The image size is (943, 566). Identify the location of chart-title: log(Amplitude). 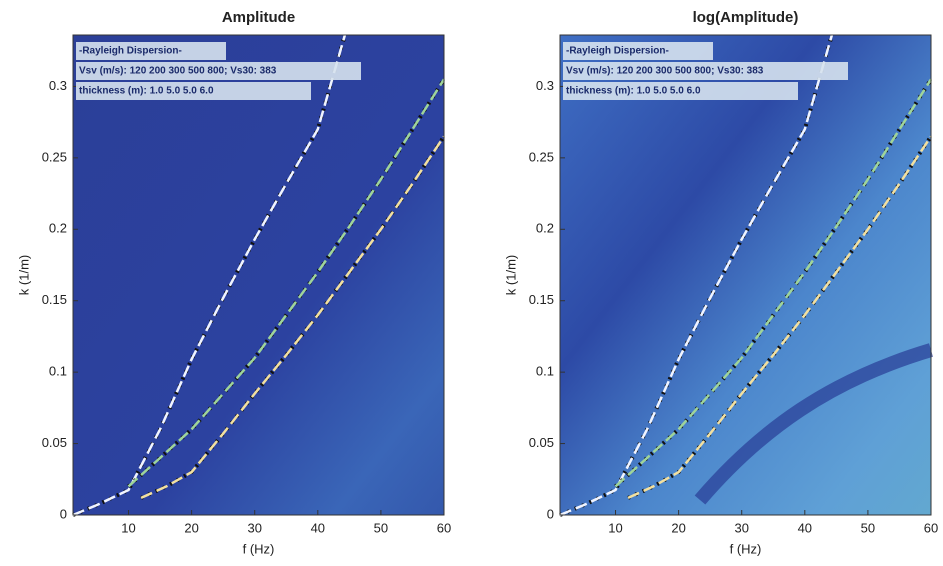
(746, 17).